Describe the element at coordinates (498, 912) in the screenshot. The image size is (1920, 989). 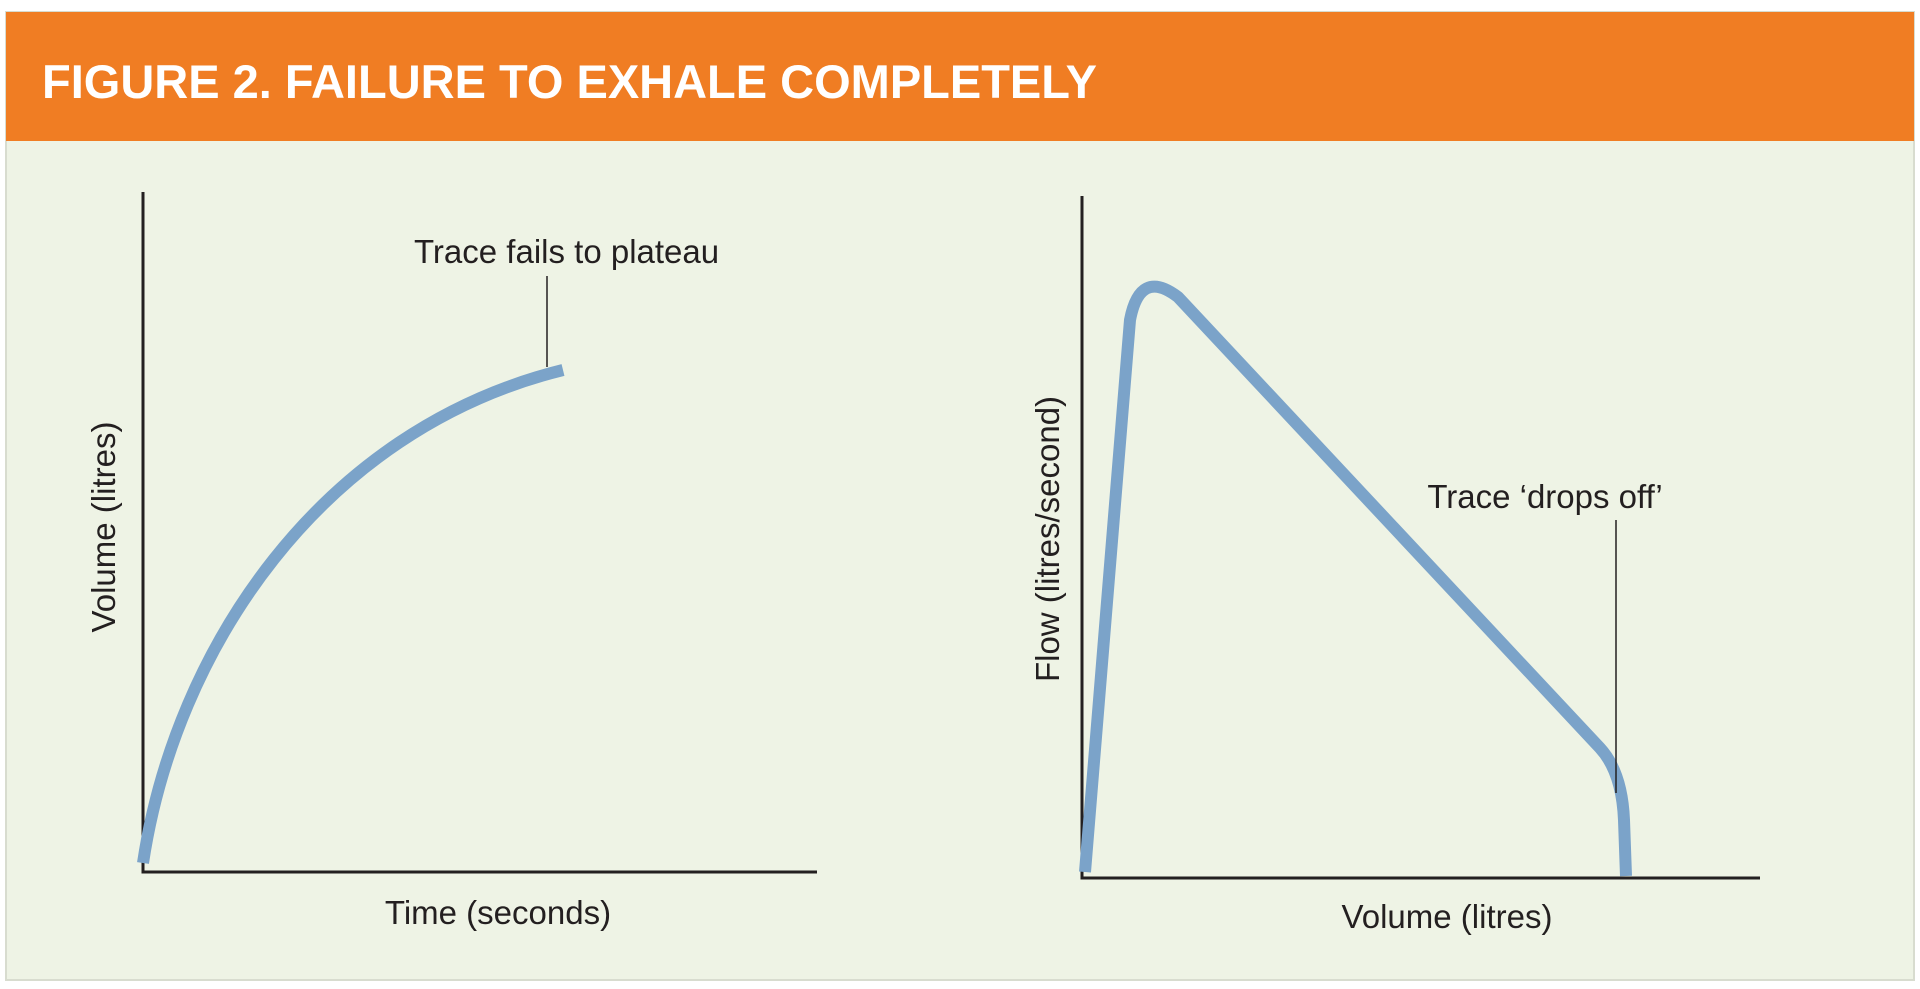
I see `x-axis-label: Time (seconds)` at that location.